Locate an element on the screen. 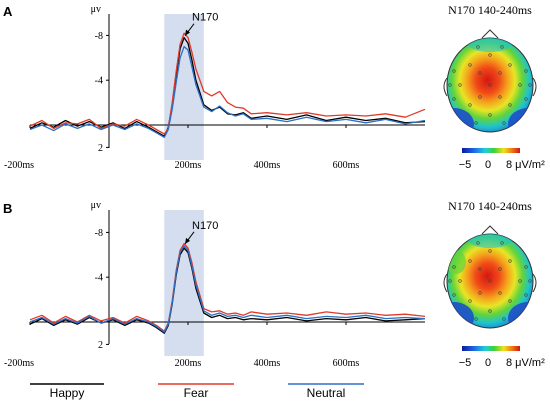 The width and height of the screenshot is (550, 401). legend-label-happy: Happy is located at coordinates (67, 393).